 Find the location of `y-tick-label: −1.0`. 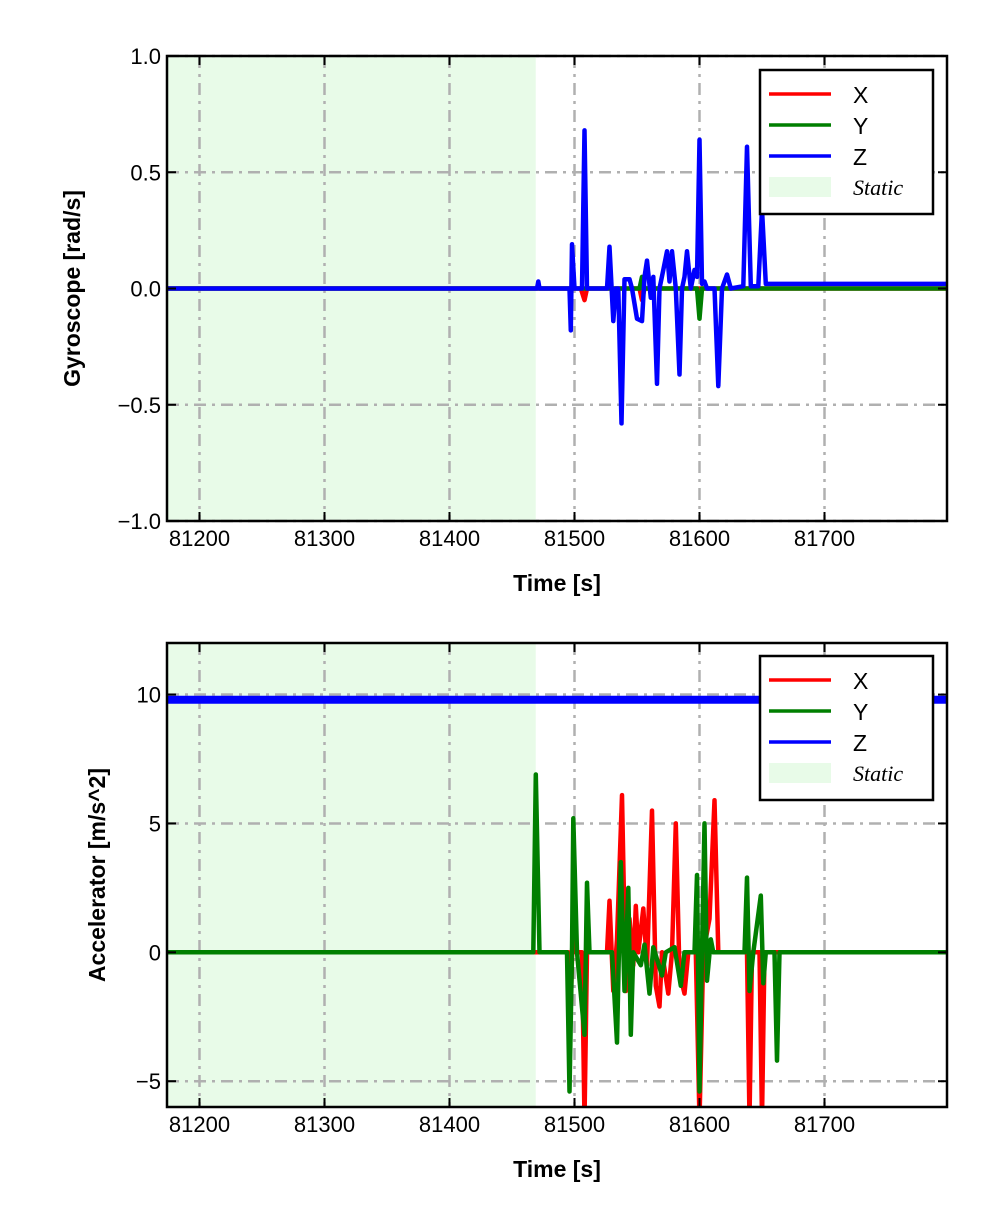

y-tick-label: −1.0 is located at coordinates (139, 521).